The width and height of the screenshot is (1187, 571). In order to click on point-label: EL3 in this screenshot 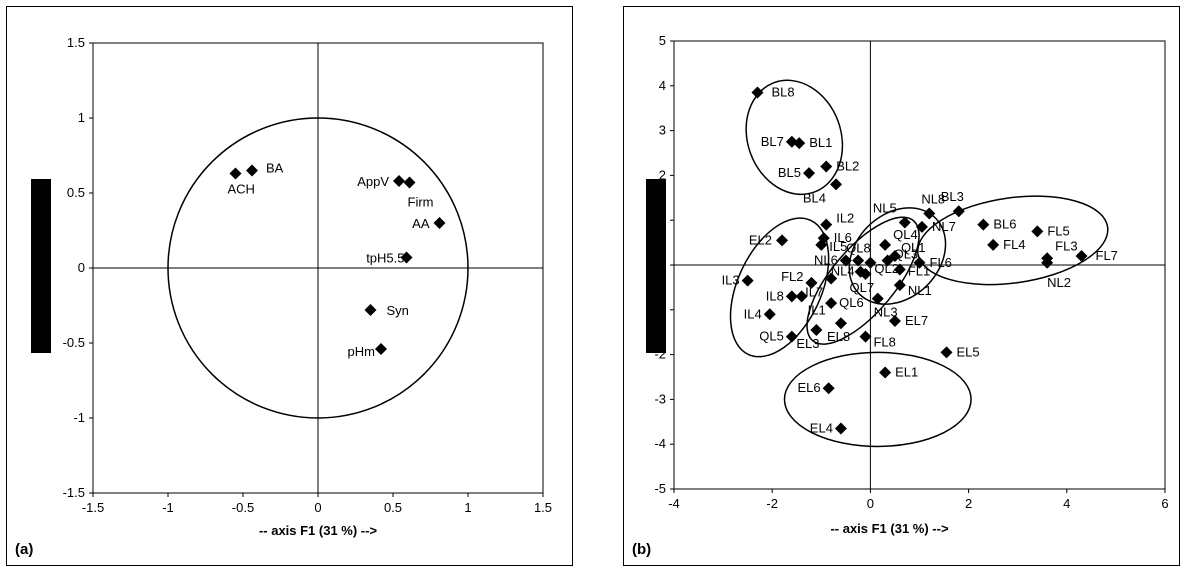, I will do `click(807, 343)`.